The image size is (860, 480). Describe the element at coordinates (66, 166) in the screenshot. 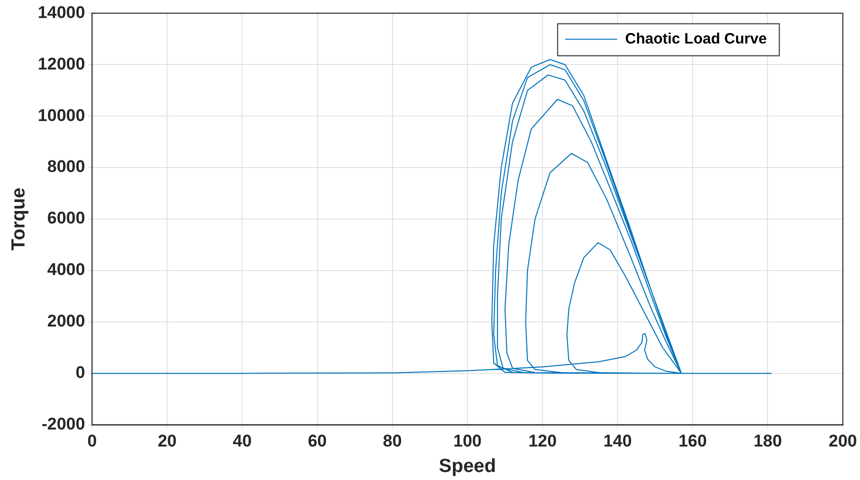

I see `y-tick-label: 8000` at that location.